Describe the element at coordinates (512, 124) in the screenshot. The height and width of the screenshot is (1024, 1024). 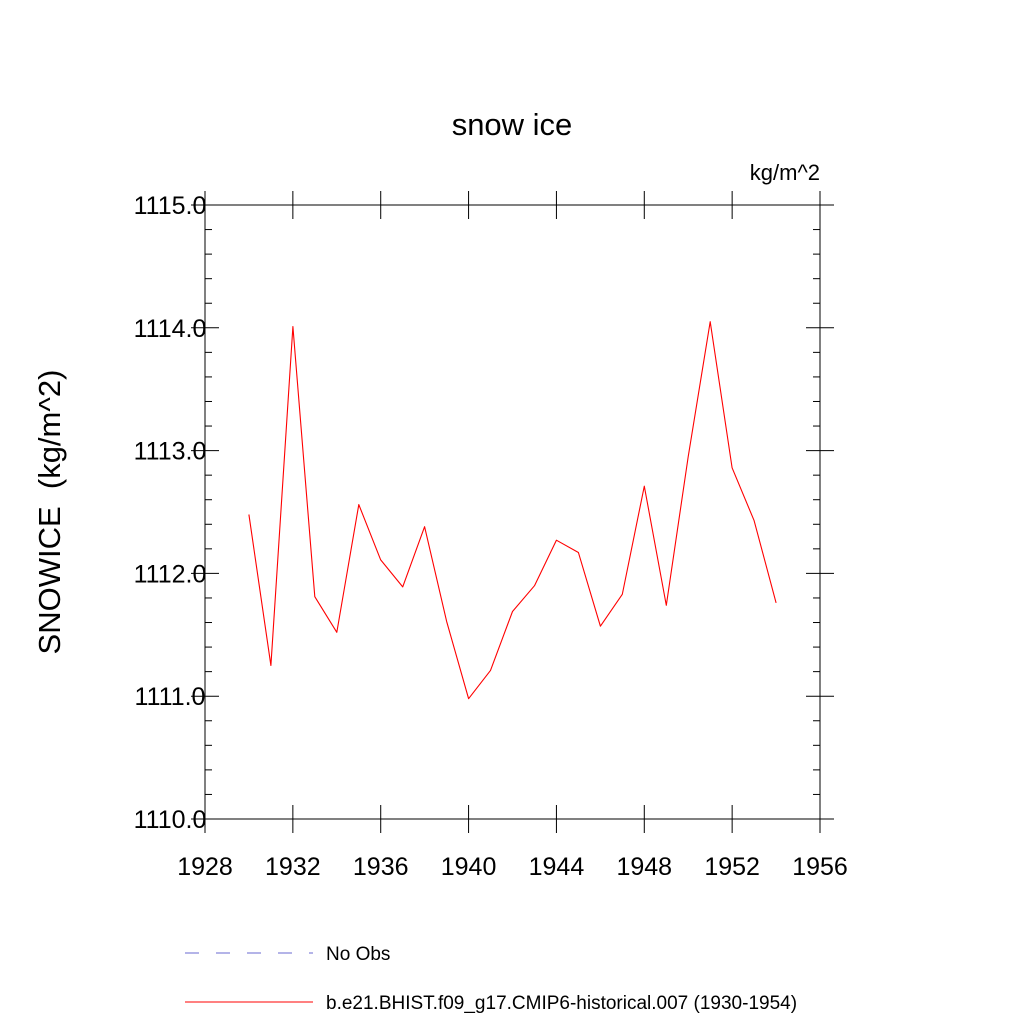
I see `chart-title: snow ice` at that location.